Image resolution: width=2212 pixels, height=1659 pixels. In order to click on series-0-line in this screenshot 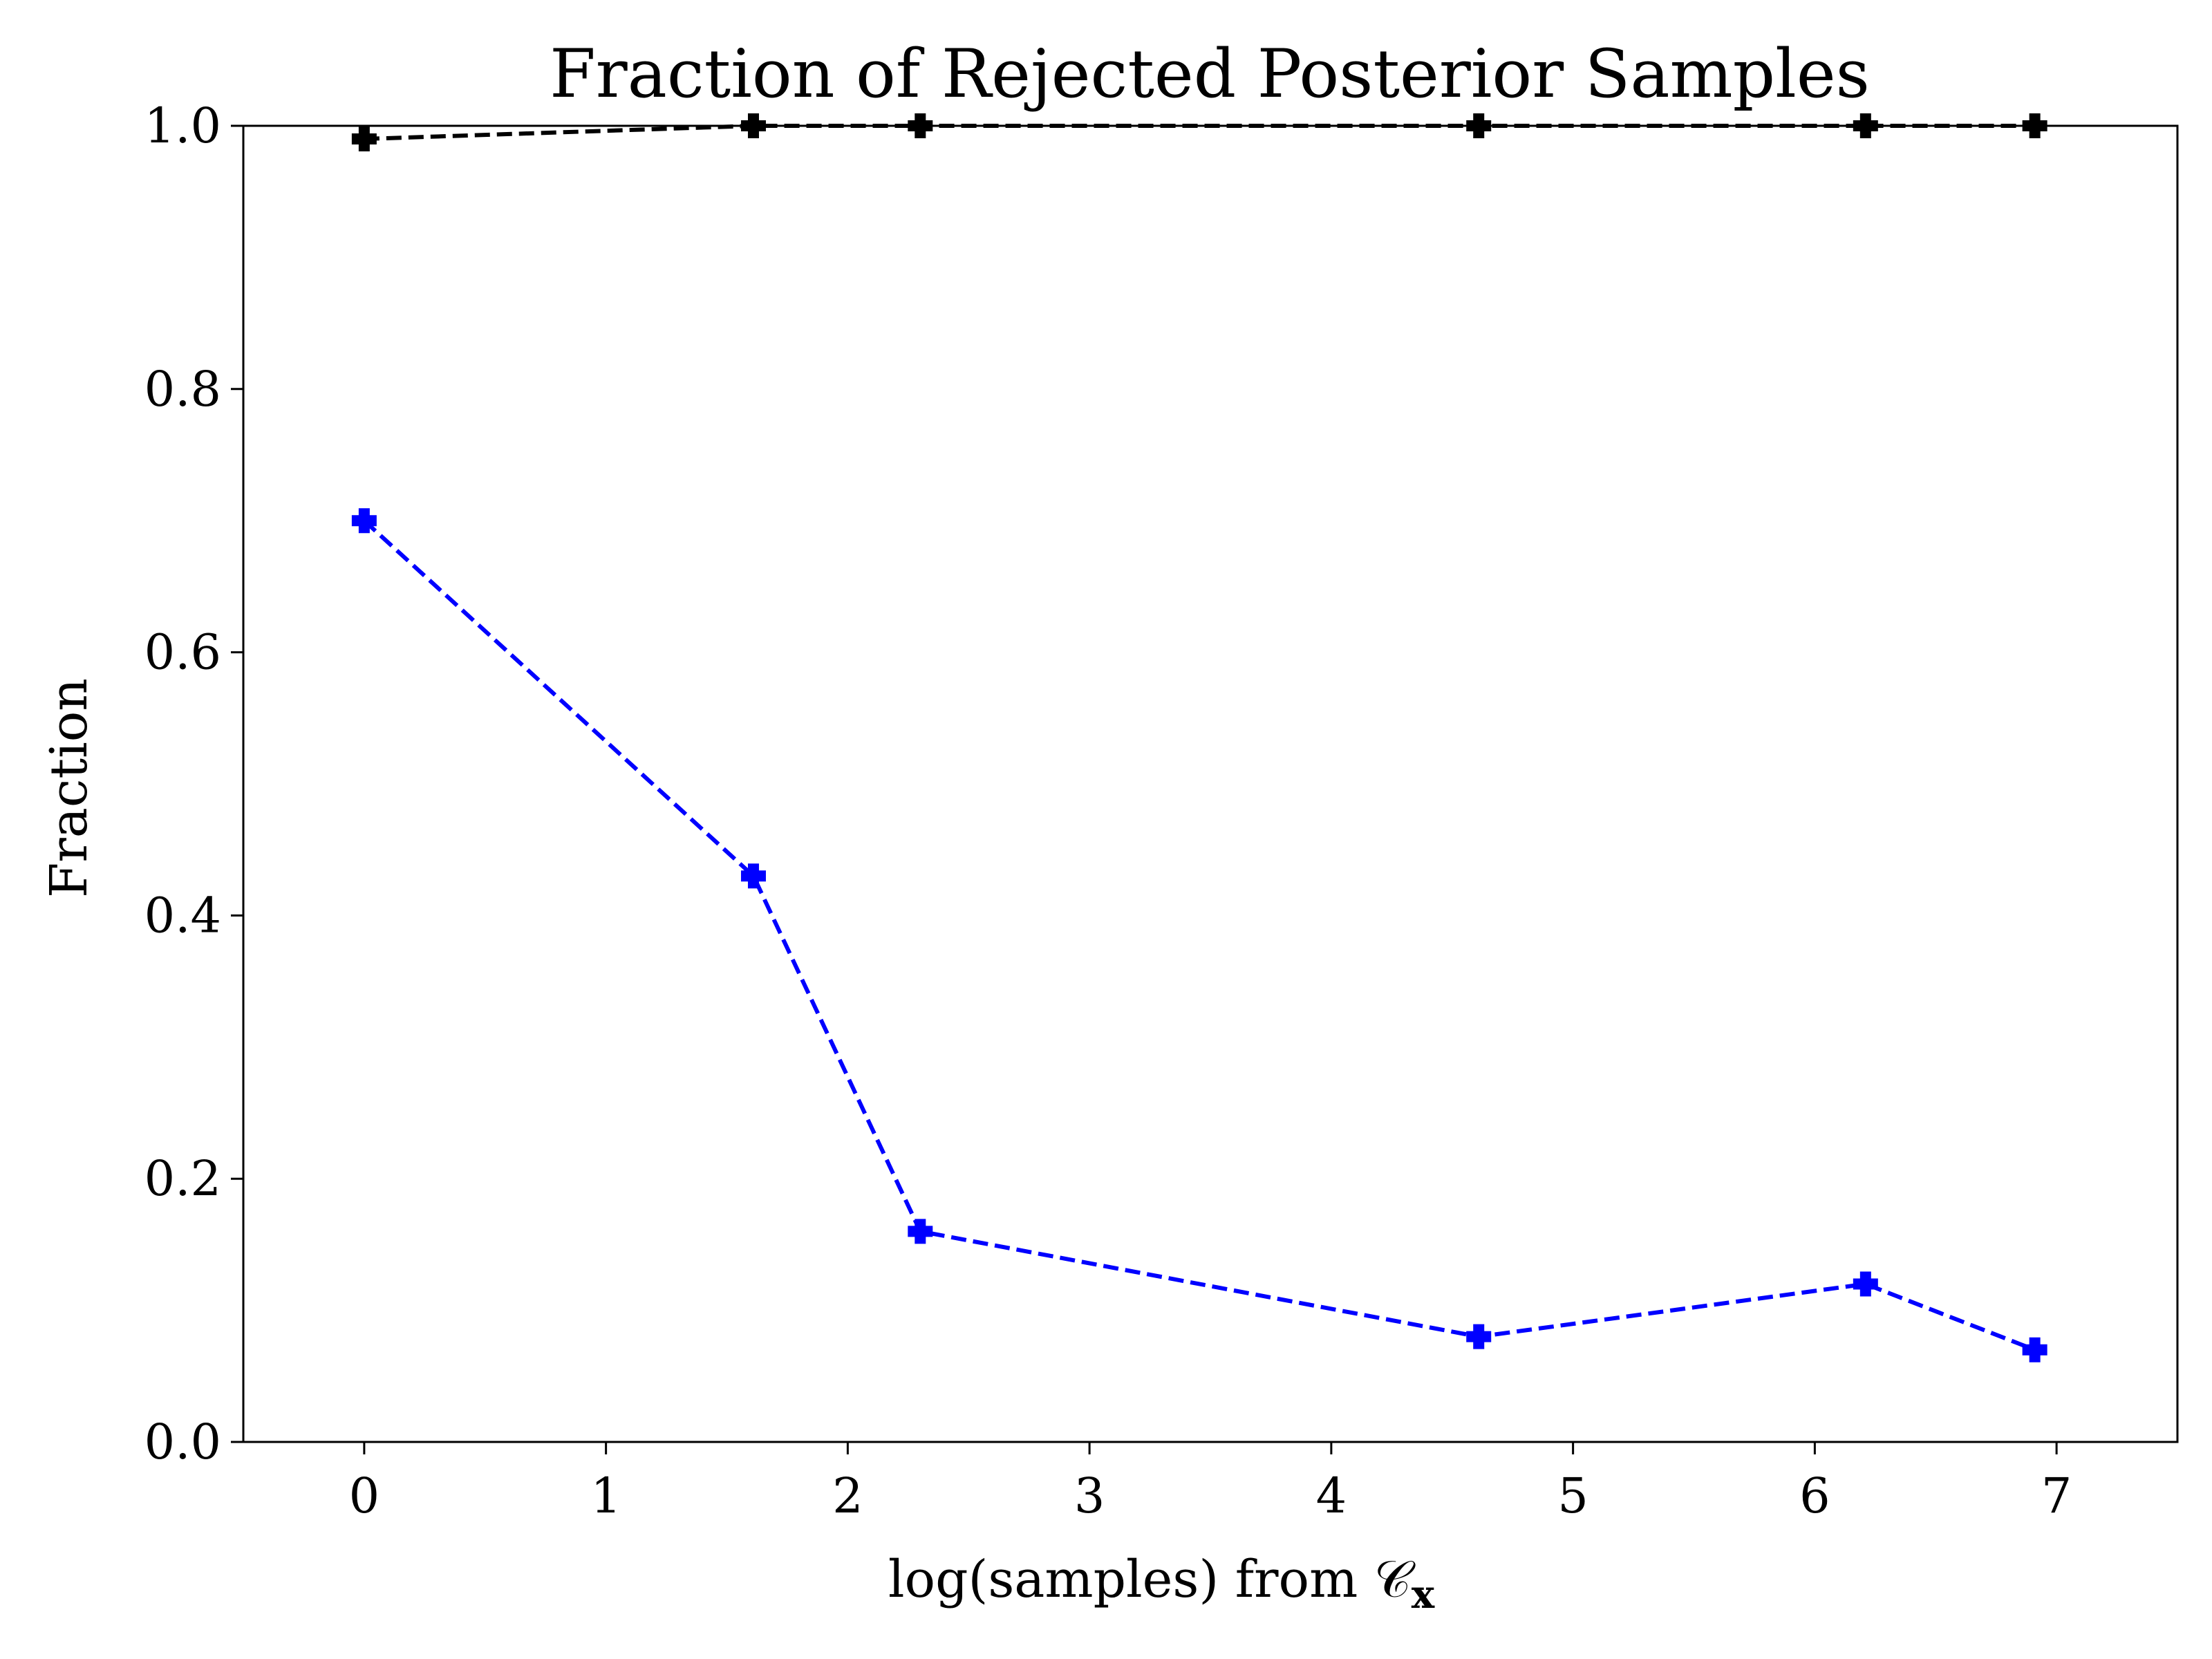, I will do `click(1199, 133)`.